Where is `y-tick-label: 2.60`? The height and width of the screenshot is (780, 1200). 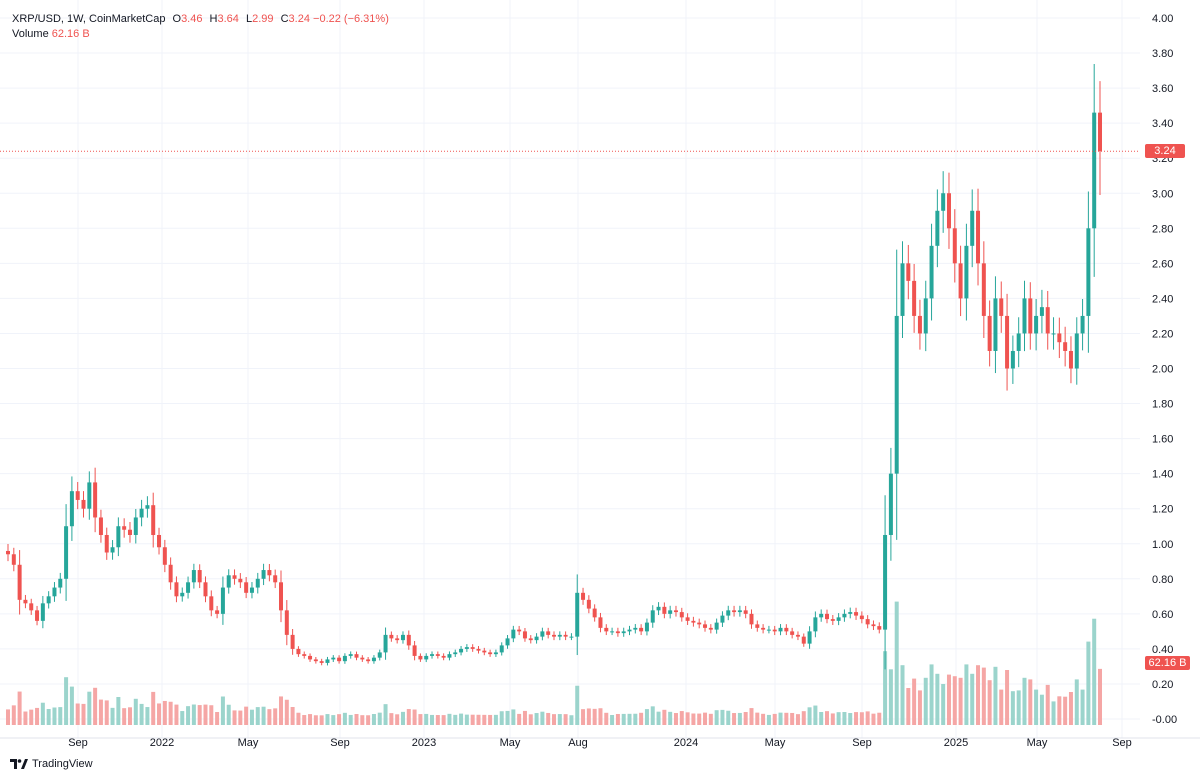
y-tick-label: 2.60 is located at coordinates (1162, 264).